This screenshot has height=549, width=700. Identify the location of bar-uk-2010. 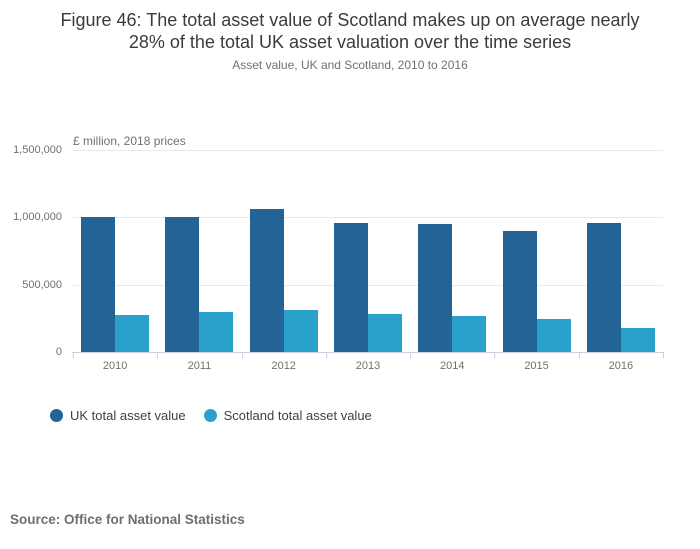
(98, 284).